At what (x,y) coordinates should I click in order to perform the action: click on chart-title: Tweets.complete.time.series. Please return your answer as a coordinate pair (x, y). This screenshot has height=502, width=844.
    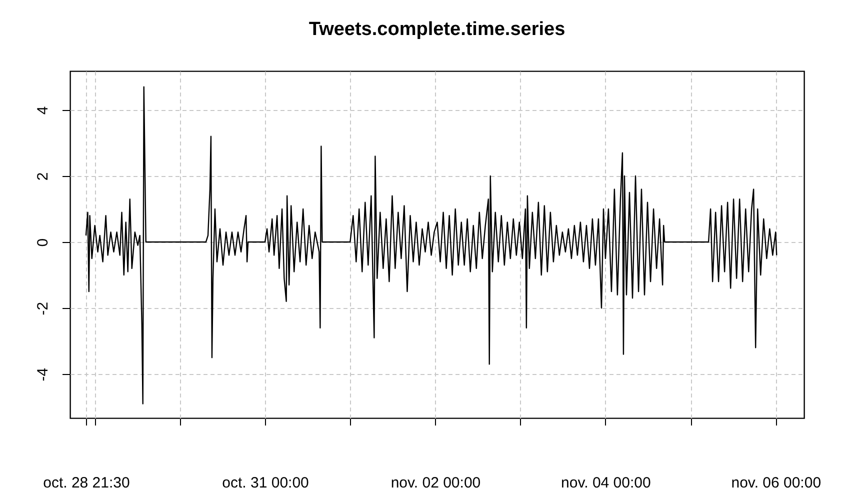
    Looking at the image, I should click on (437, 29).